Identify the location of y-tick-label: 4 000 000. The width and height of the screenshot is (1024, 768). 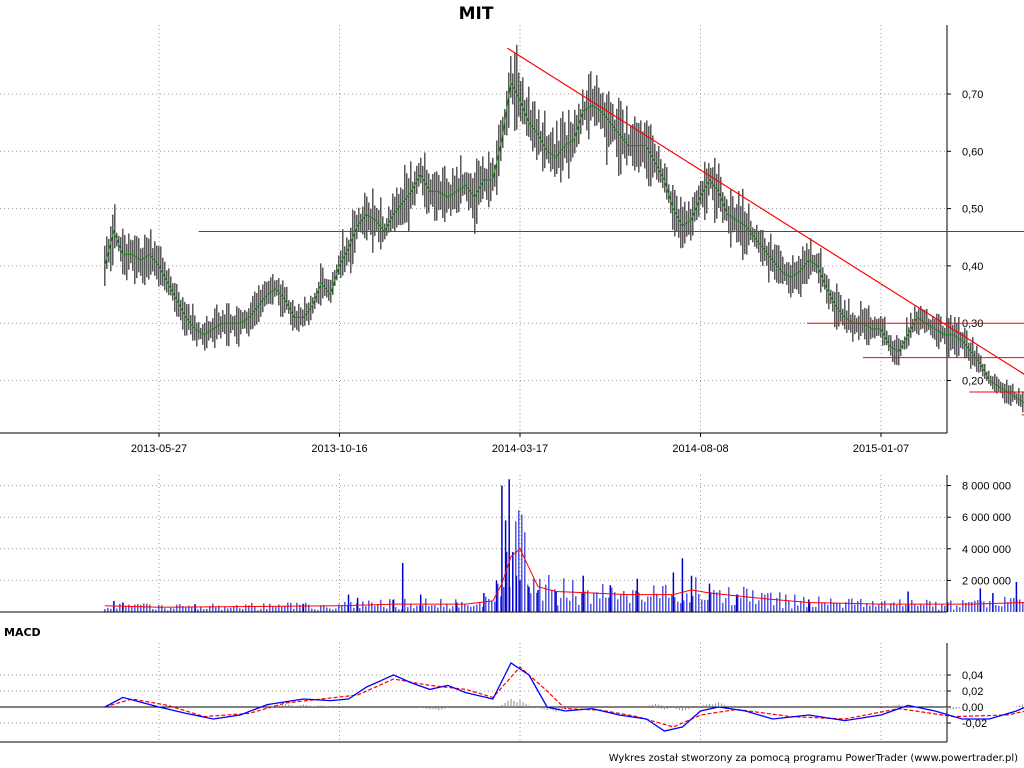
(986, 550).